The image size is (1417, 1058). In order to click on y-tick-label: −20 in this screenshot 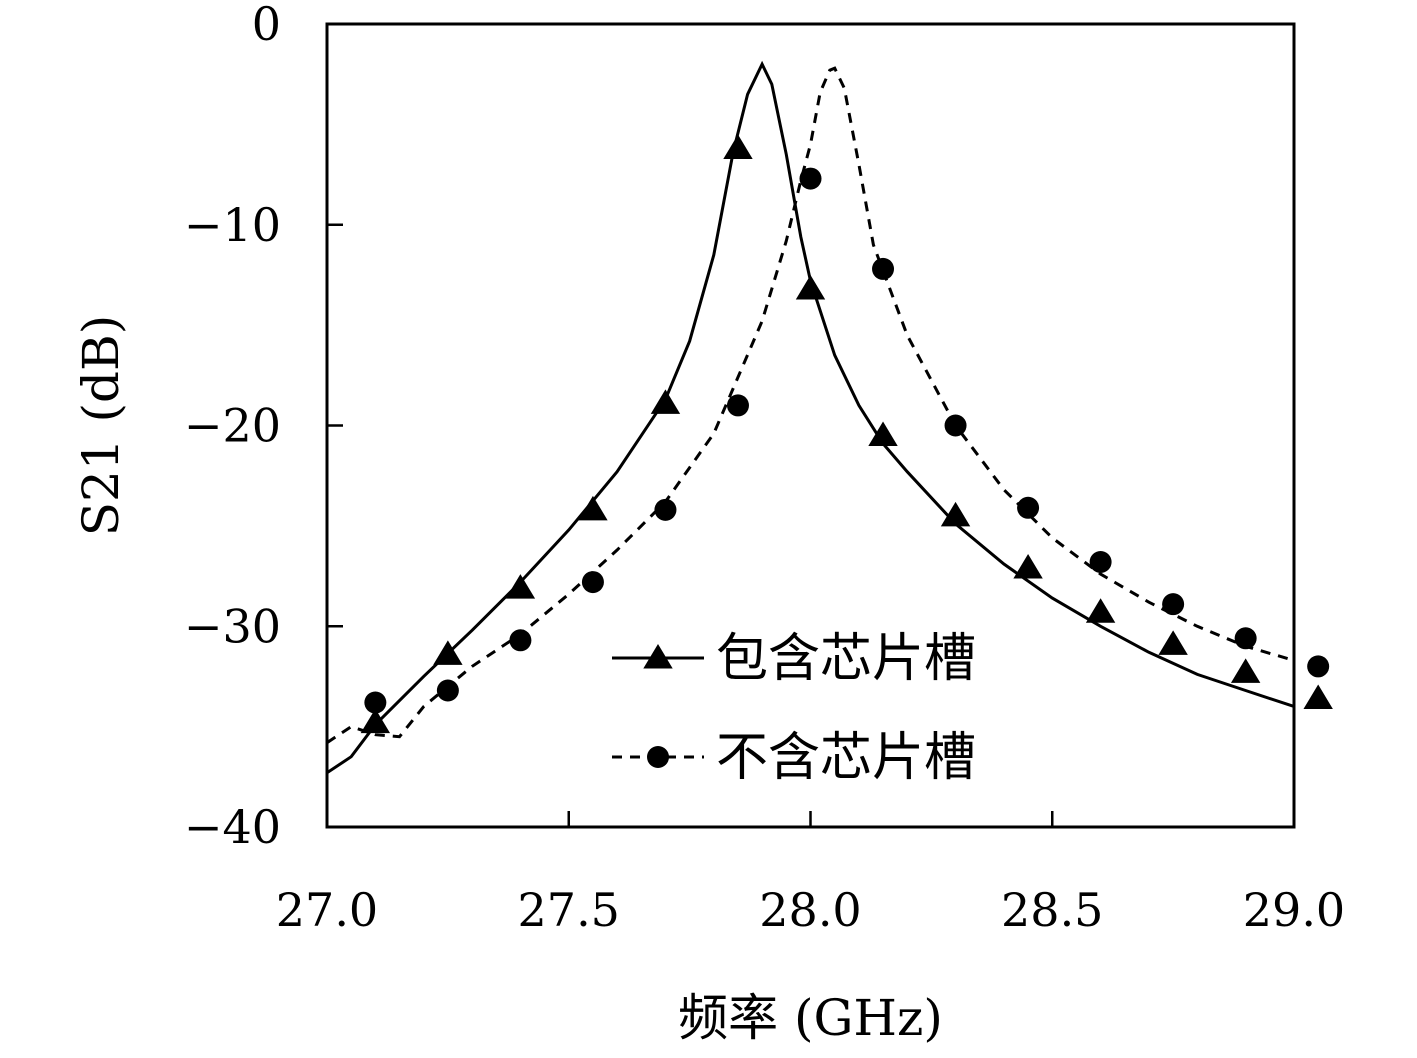, I will do `click(232, 426)`.